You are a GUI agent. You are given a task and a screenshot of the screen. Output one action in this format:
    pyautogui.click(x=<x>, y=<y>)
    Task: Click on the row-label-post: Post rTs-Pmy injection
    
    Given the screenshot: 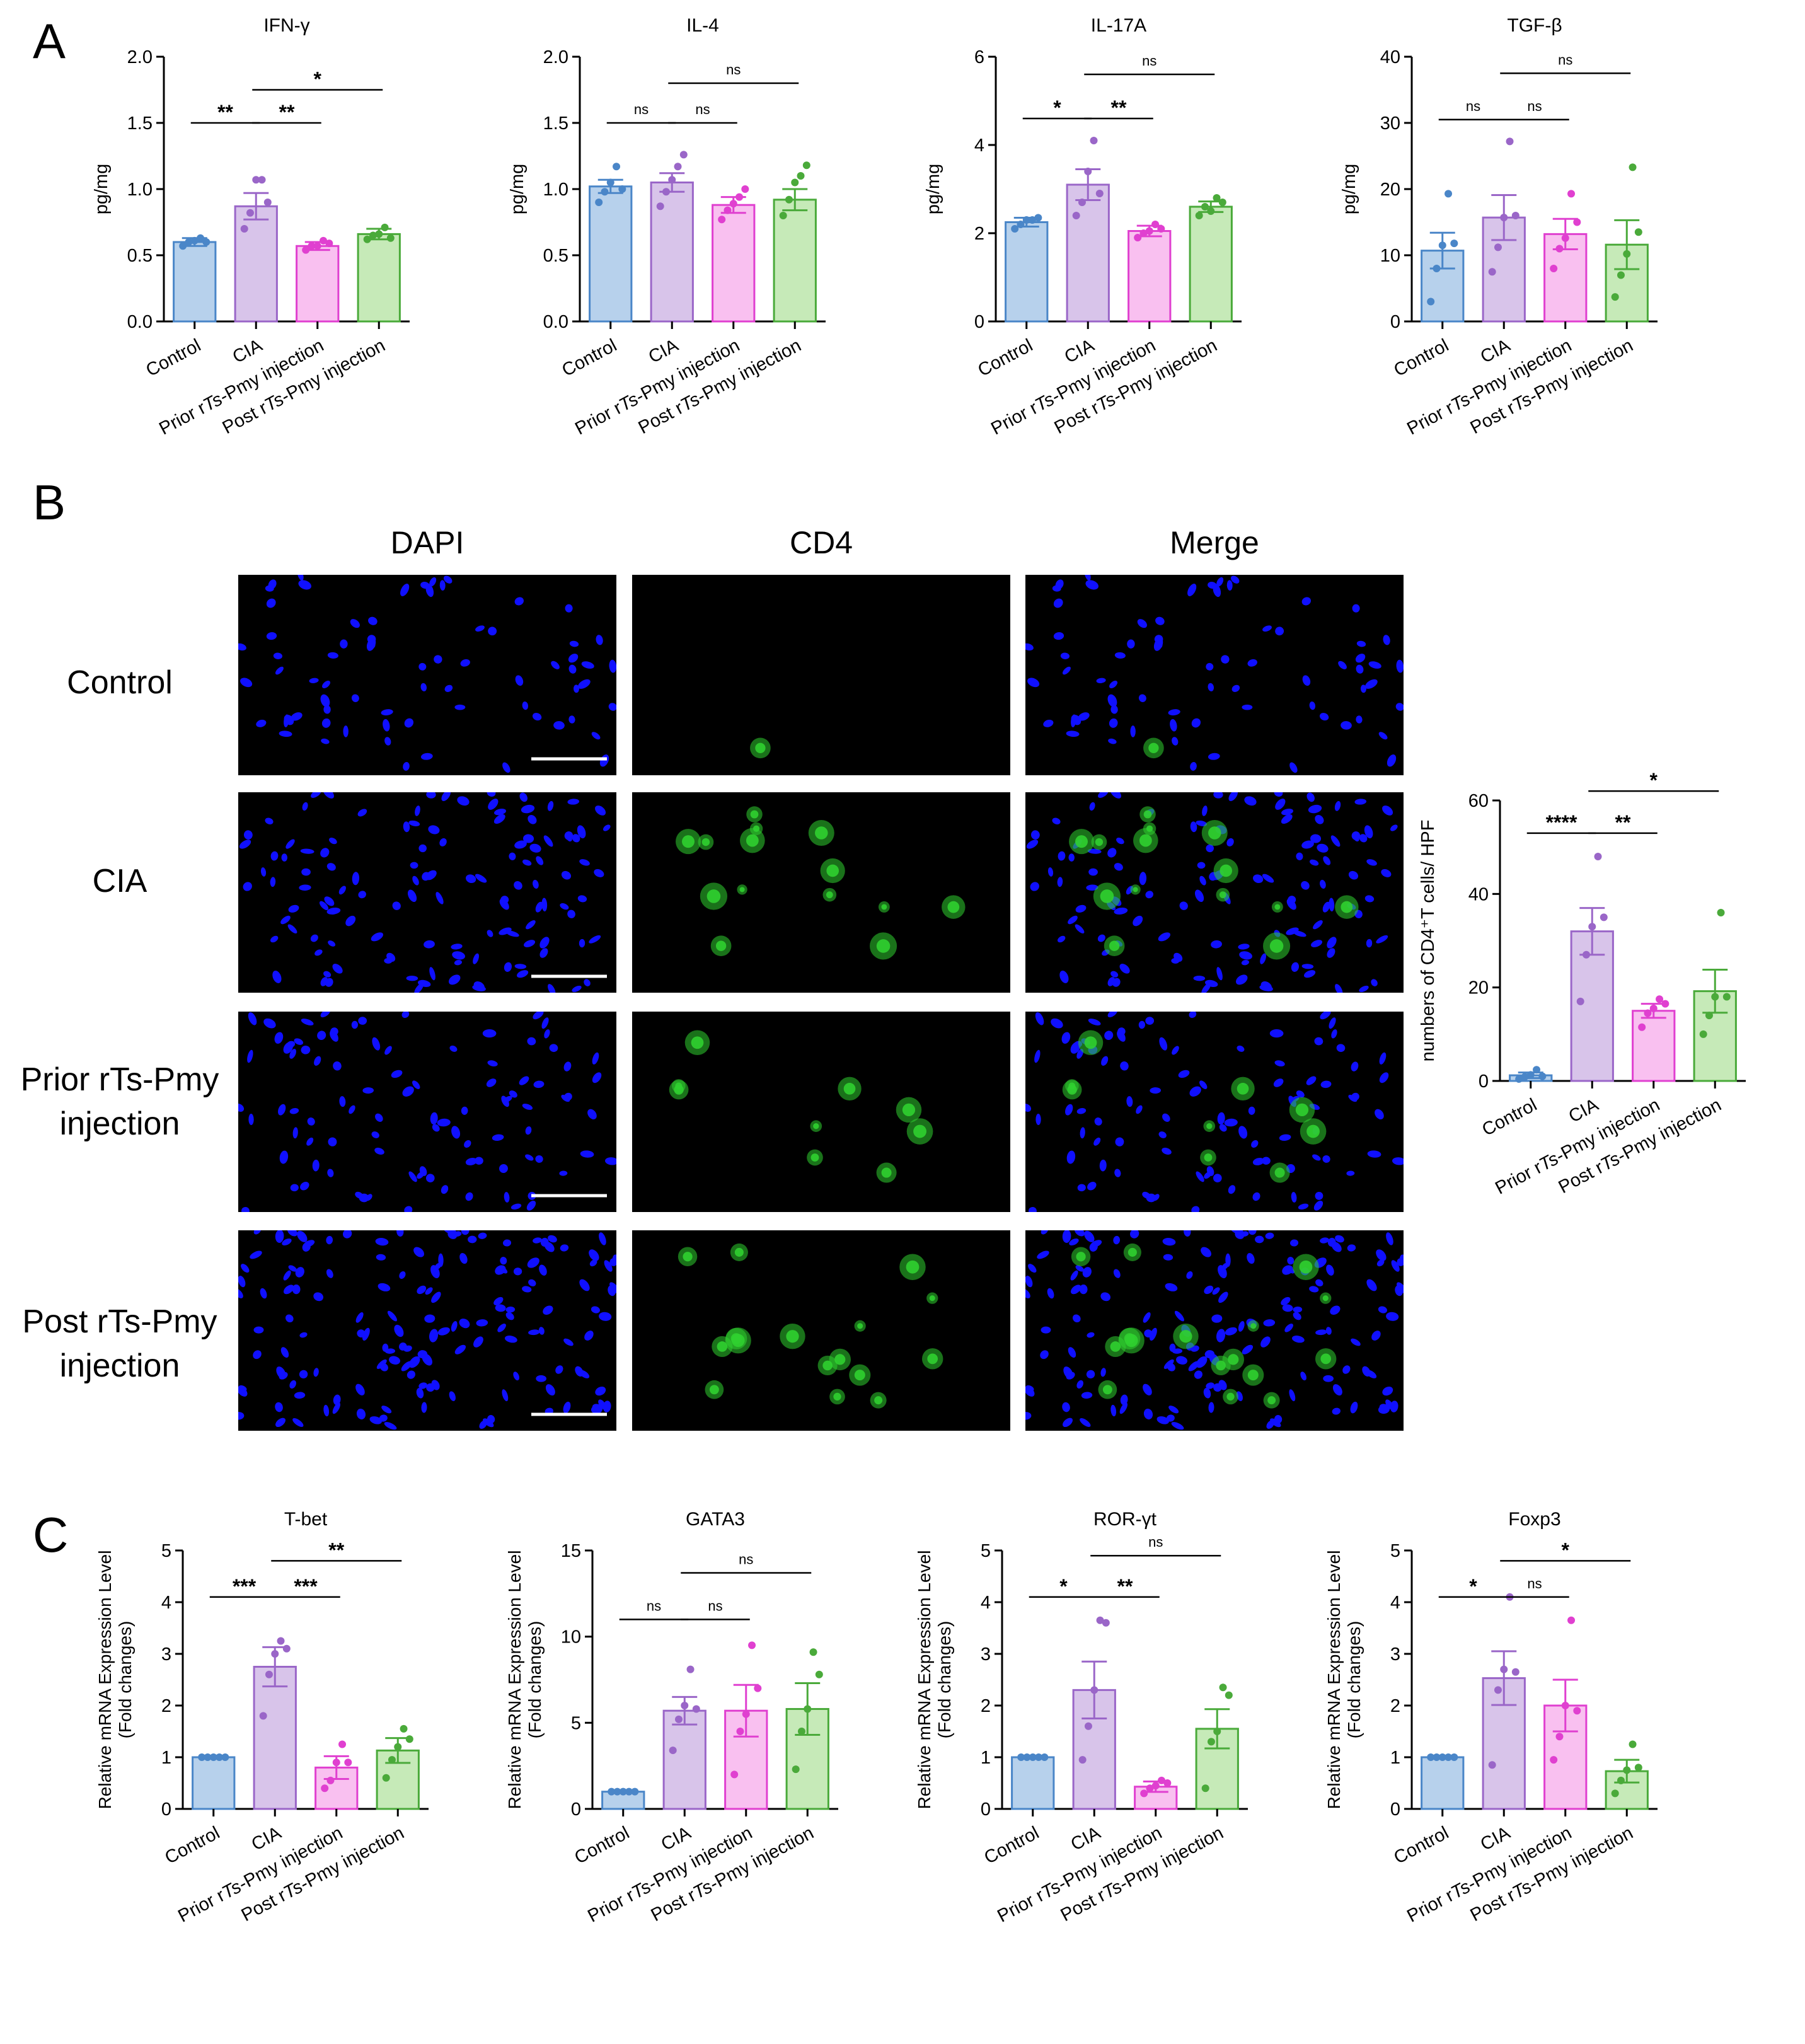 What is the action you would take?
    pyautogui.click(x=120, y=1344)
    